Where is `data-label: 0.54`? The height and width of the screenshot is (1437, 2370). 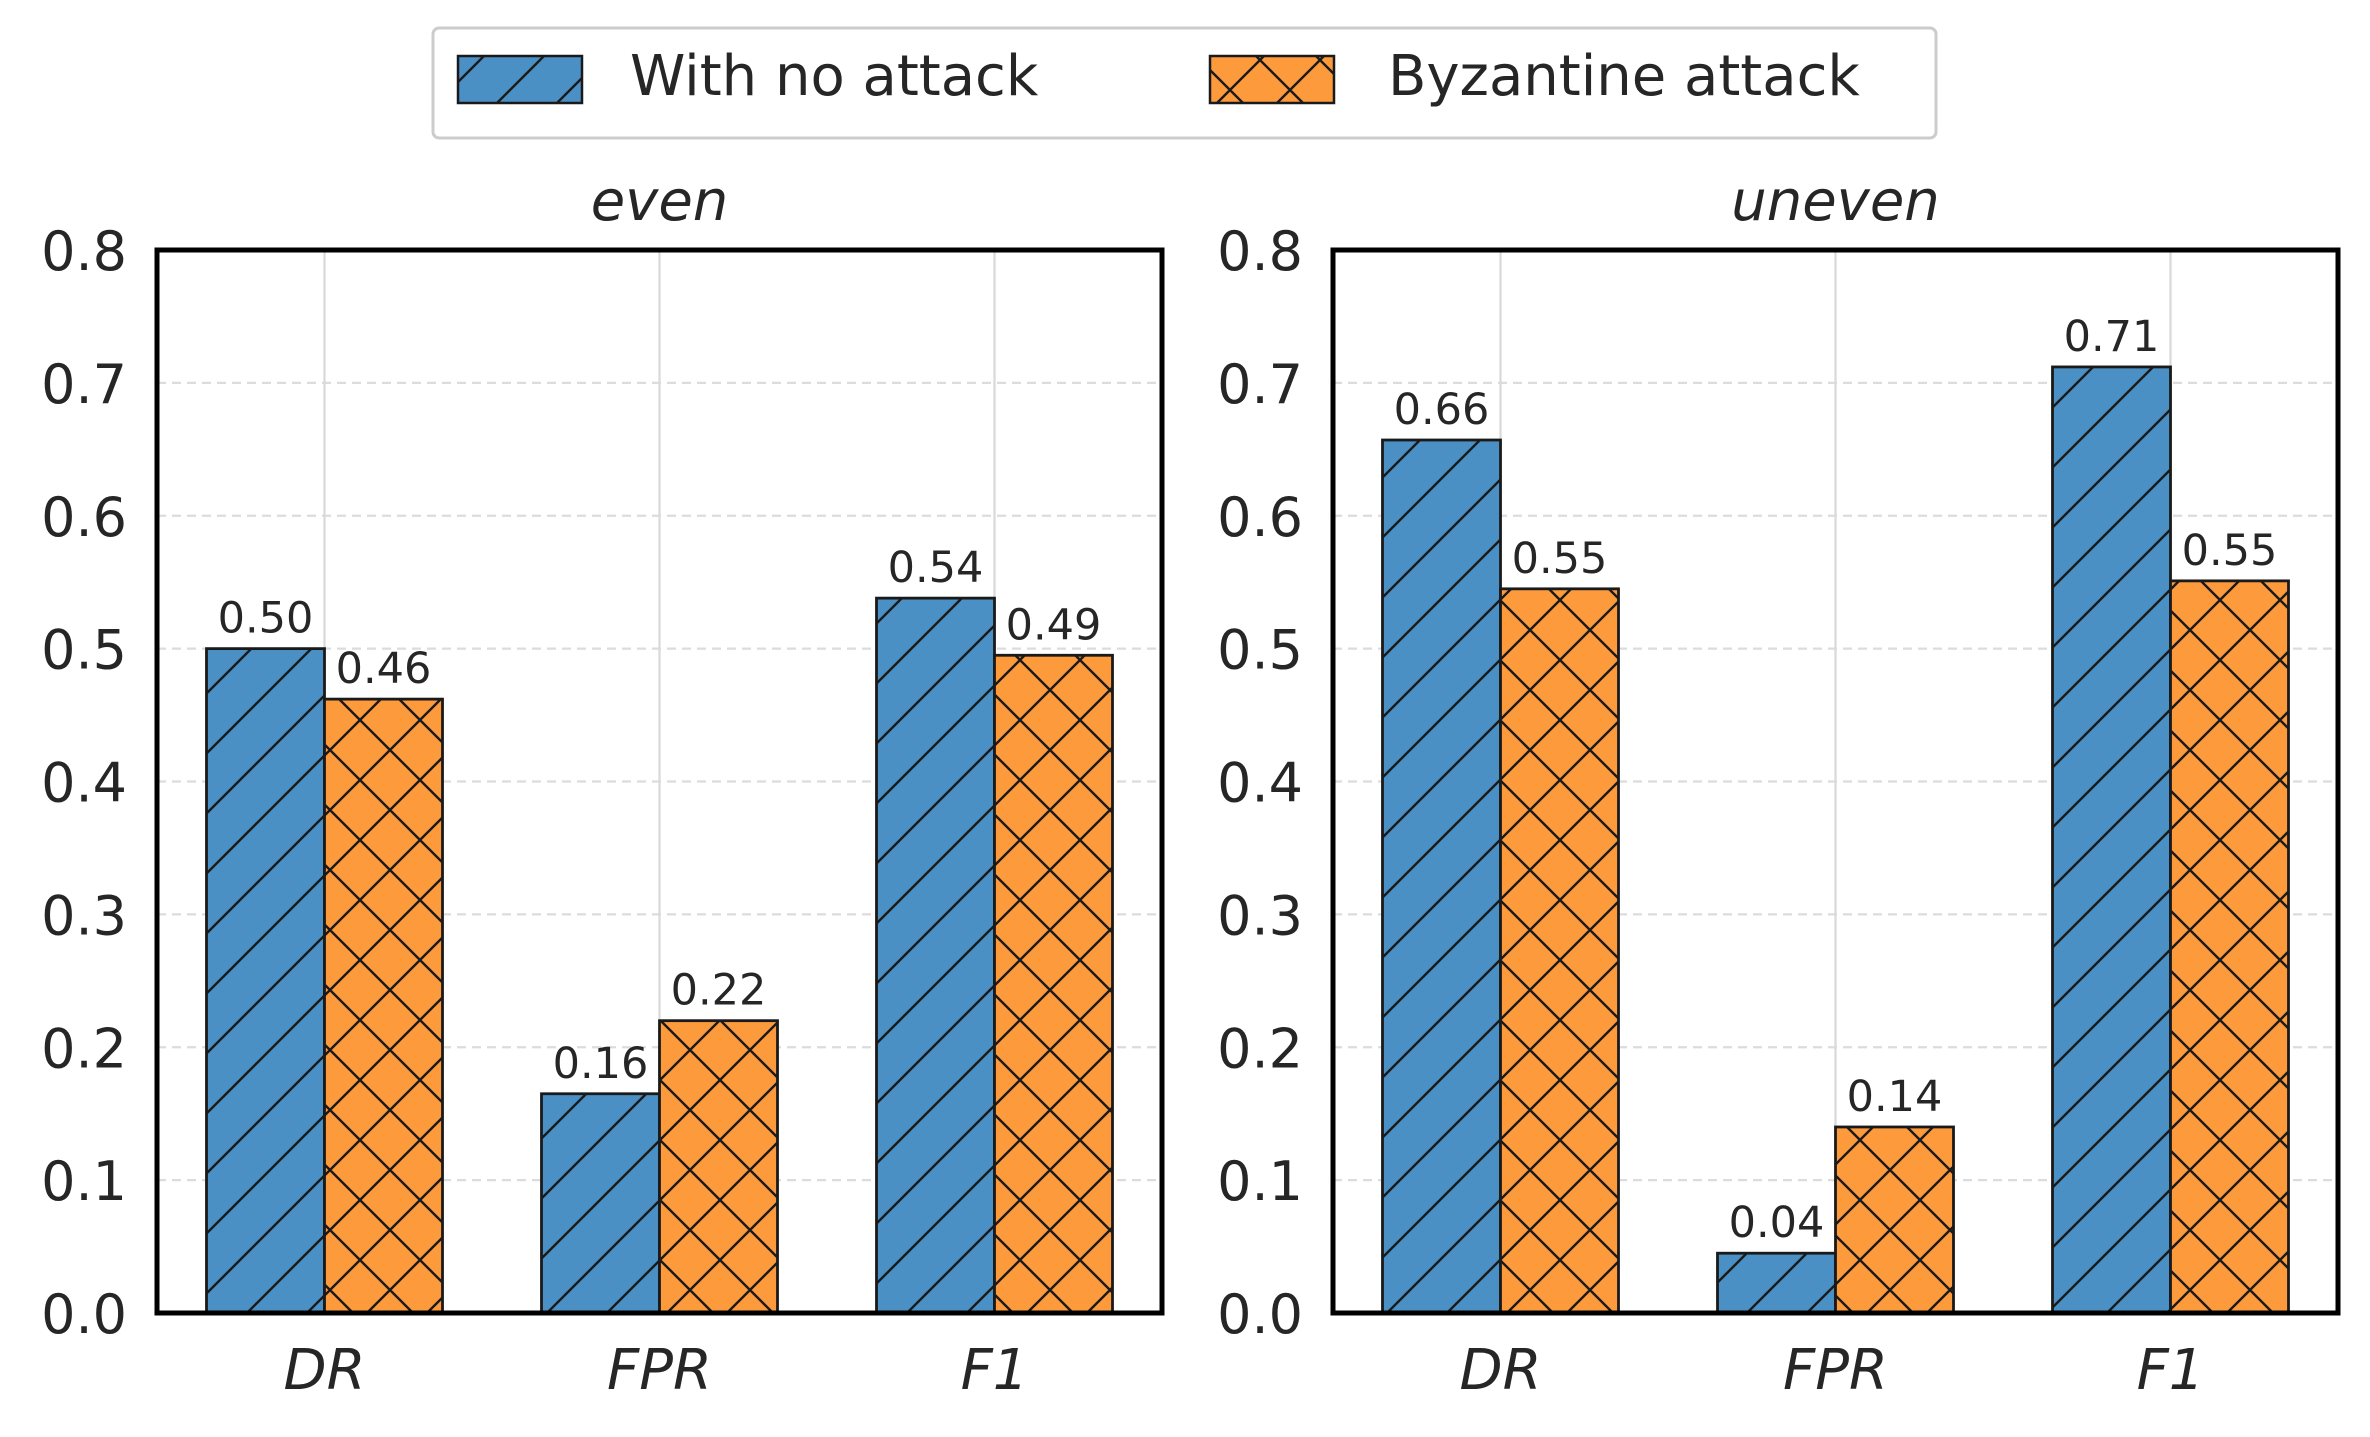 data-label: 0.54 is located at coordinates (936, 568).